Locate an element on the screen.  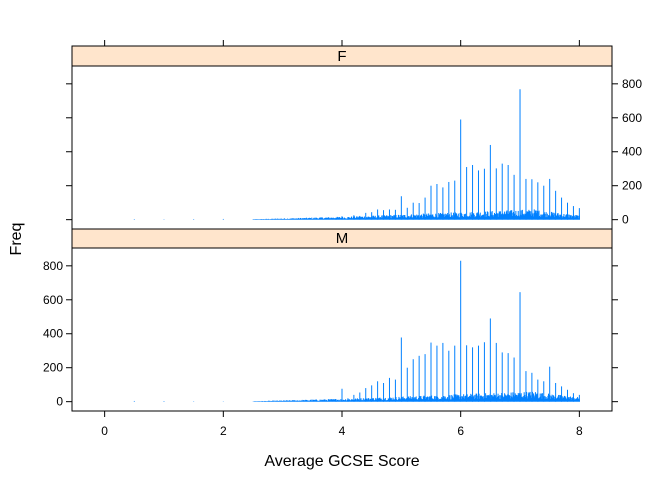
strip-label-M: M is located at coordinates (342, 238).